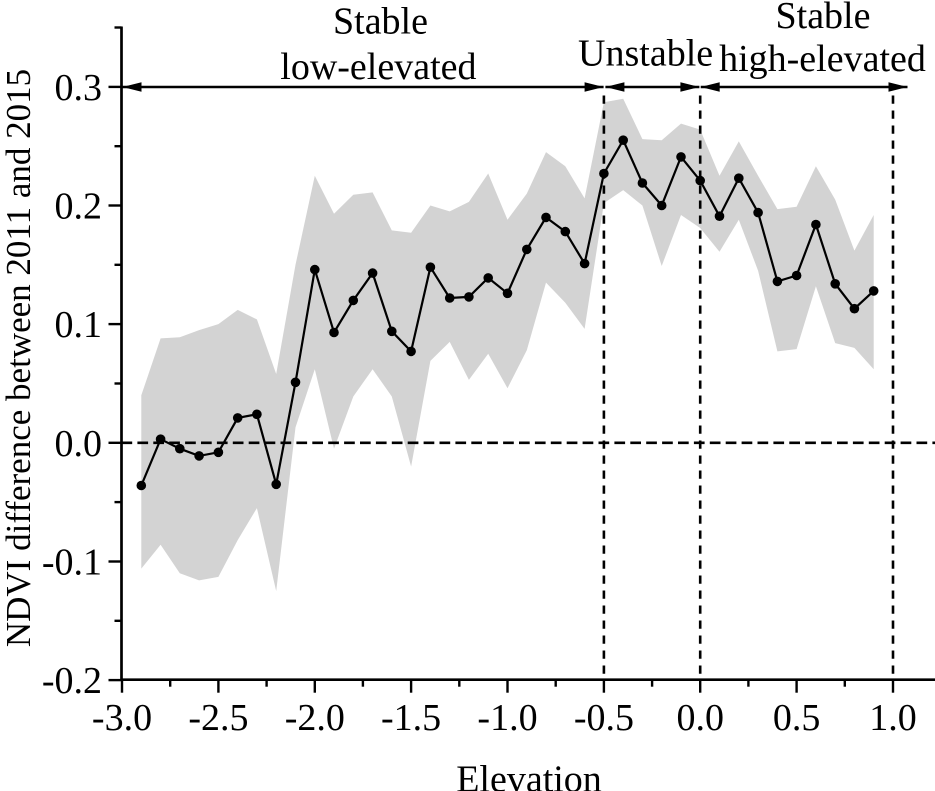 The image size is (935, 791). Describe the element at coordinates (122, 718) in the screenshot. I see `svg-text: -3.0` at that location.